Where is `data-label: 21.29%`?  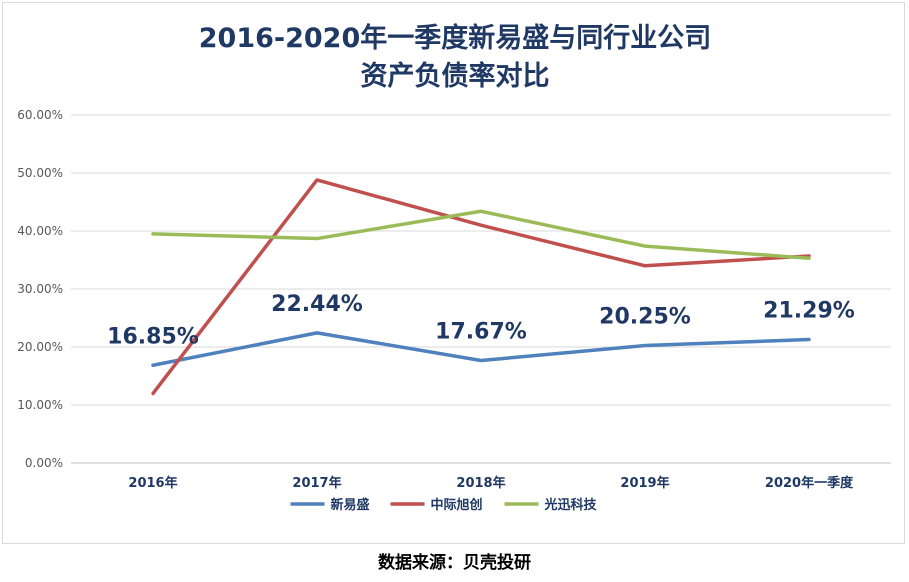
data-label: 21.29% is located at coordinates (809, 311).